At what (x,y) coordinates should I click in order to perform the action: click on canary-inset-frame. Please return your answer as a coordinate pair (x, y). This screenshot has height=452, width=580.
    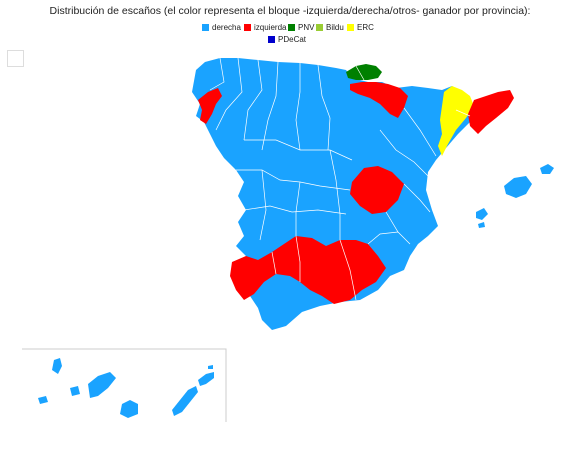
    Looking at the image, I should click on (124, 385).